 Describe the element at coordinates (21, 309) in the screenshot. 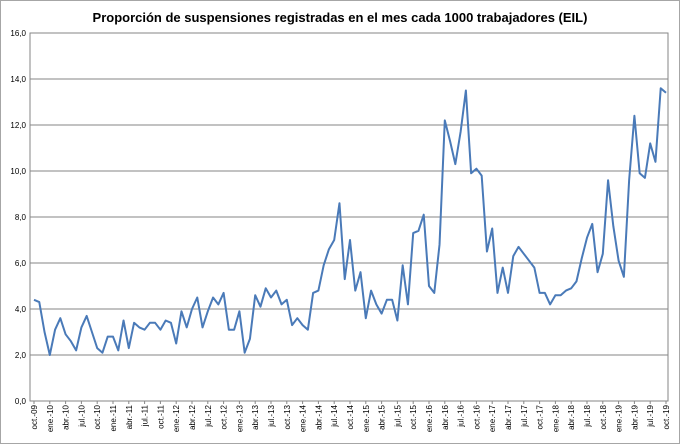

I see `y-tick-label: 4,0` at that location.